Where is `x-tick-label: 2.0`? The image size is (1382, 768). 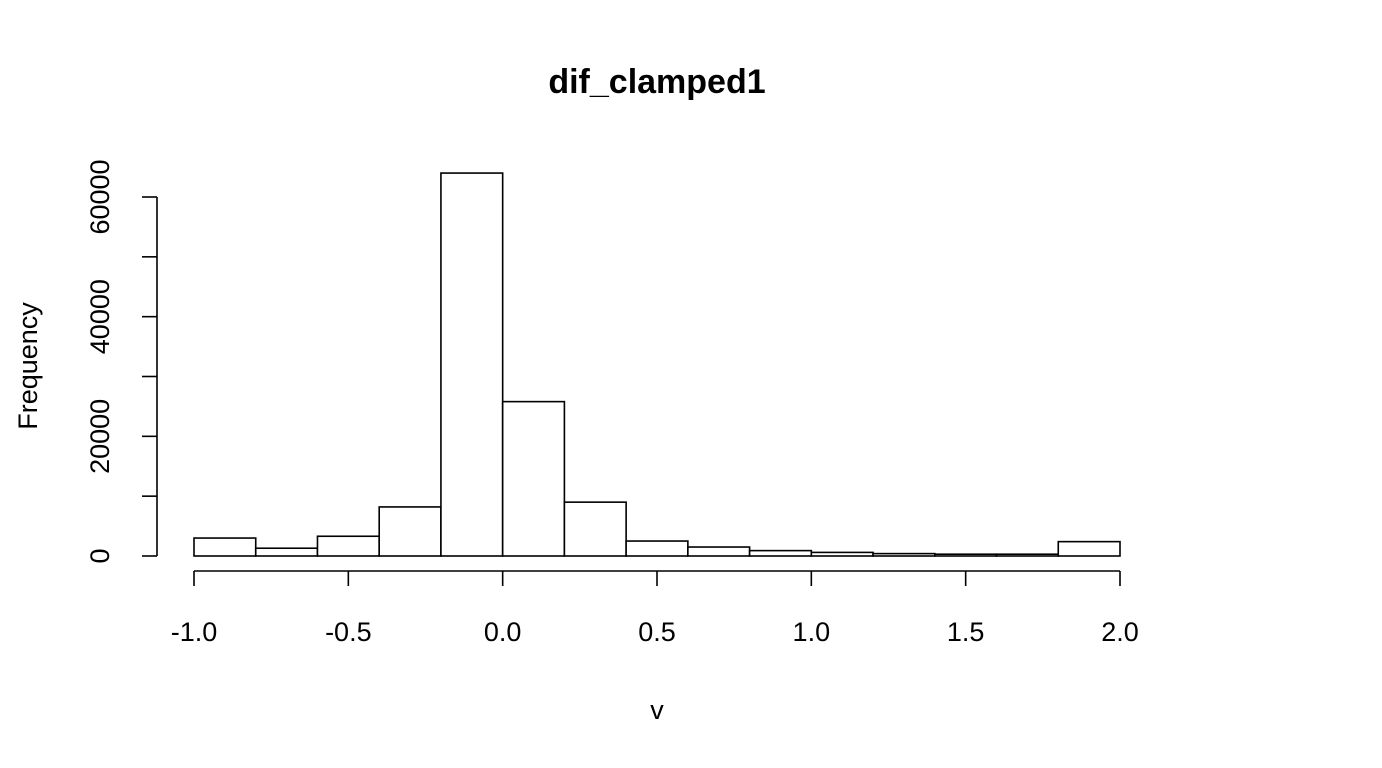
x-tick-label: 2.0 is located at coordinates (1120, 632).